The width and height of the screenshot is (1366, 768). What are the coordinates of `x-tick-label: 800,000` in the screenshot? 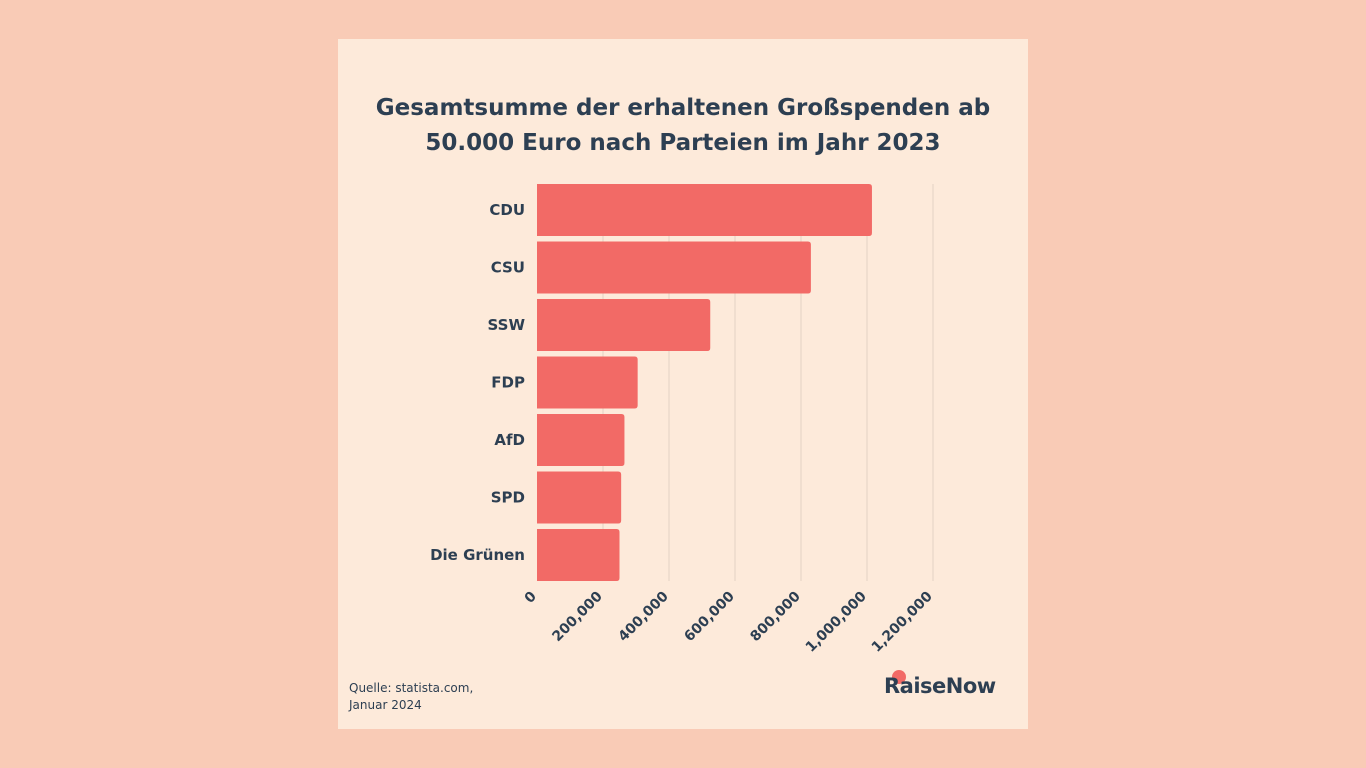 It's located at (775, 616).